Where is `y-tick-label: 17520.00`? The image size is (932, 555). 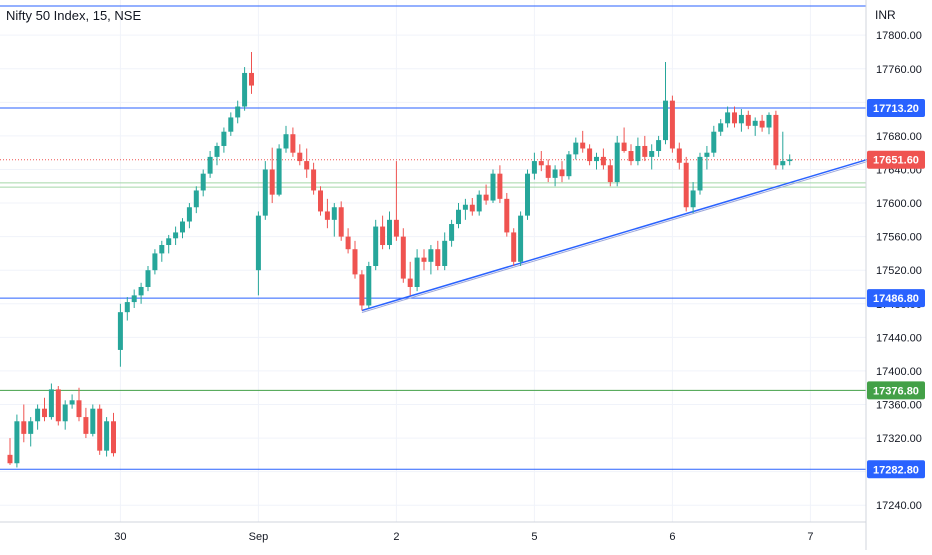 y-tick-label: 17520.00 is located at coordinates (899, 271).